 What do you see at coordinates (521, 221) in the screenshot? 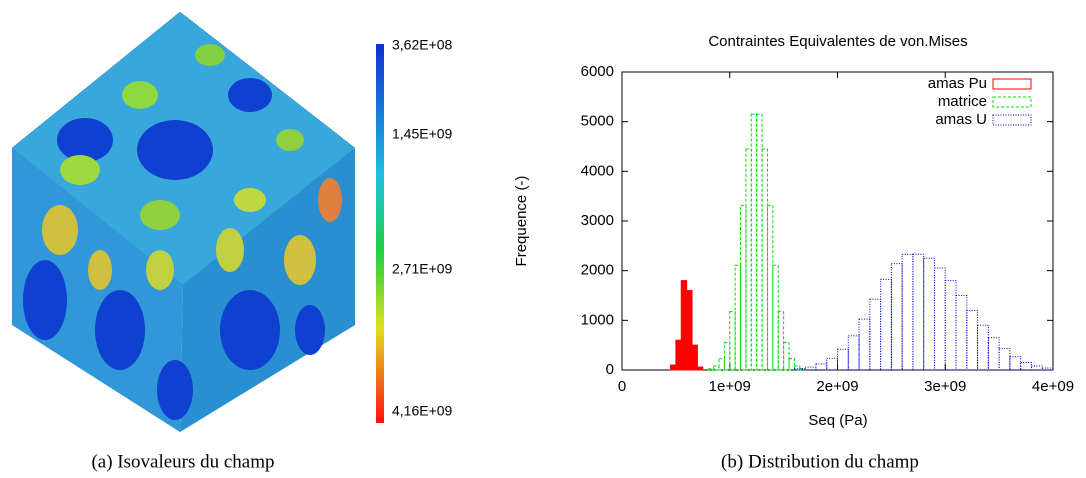
I see `y-axis-label: Frequence (-)` at bounding box center [521, 221].